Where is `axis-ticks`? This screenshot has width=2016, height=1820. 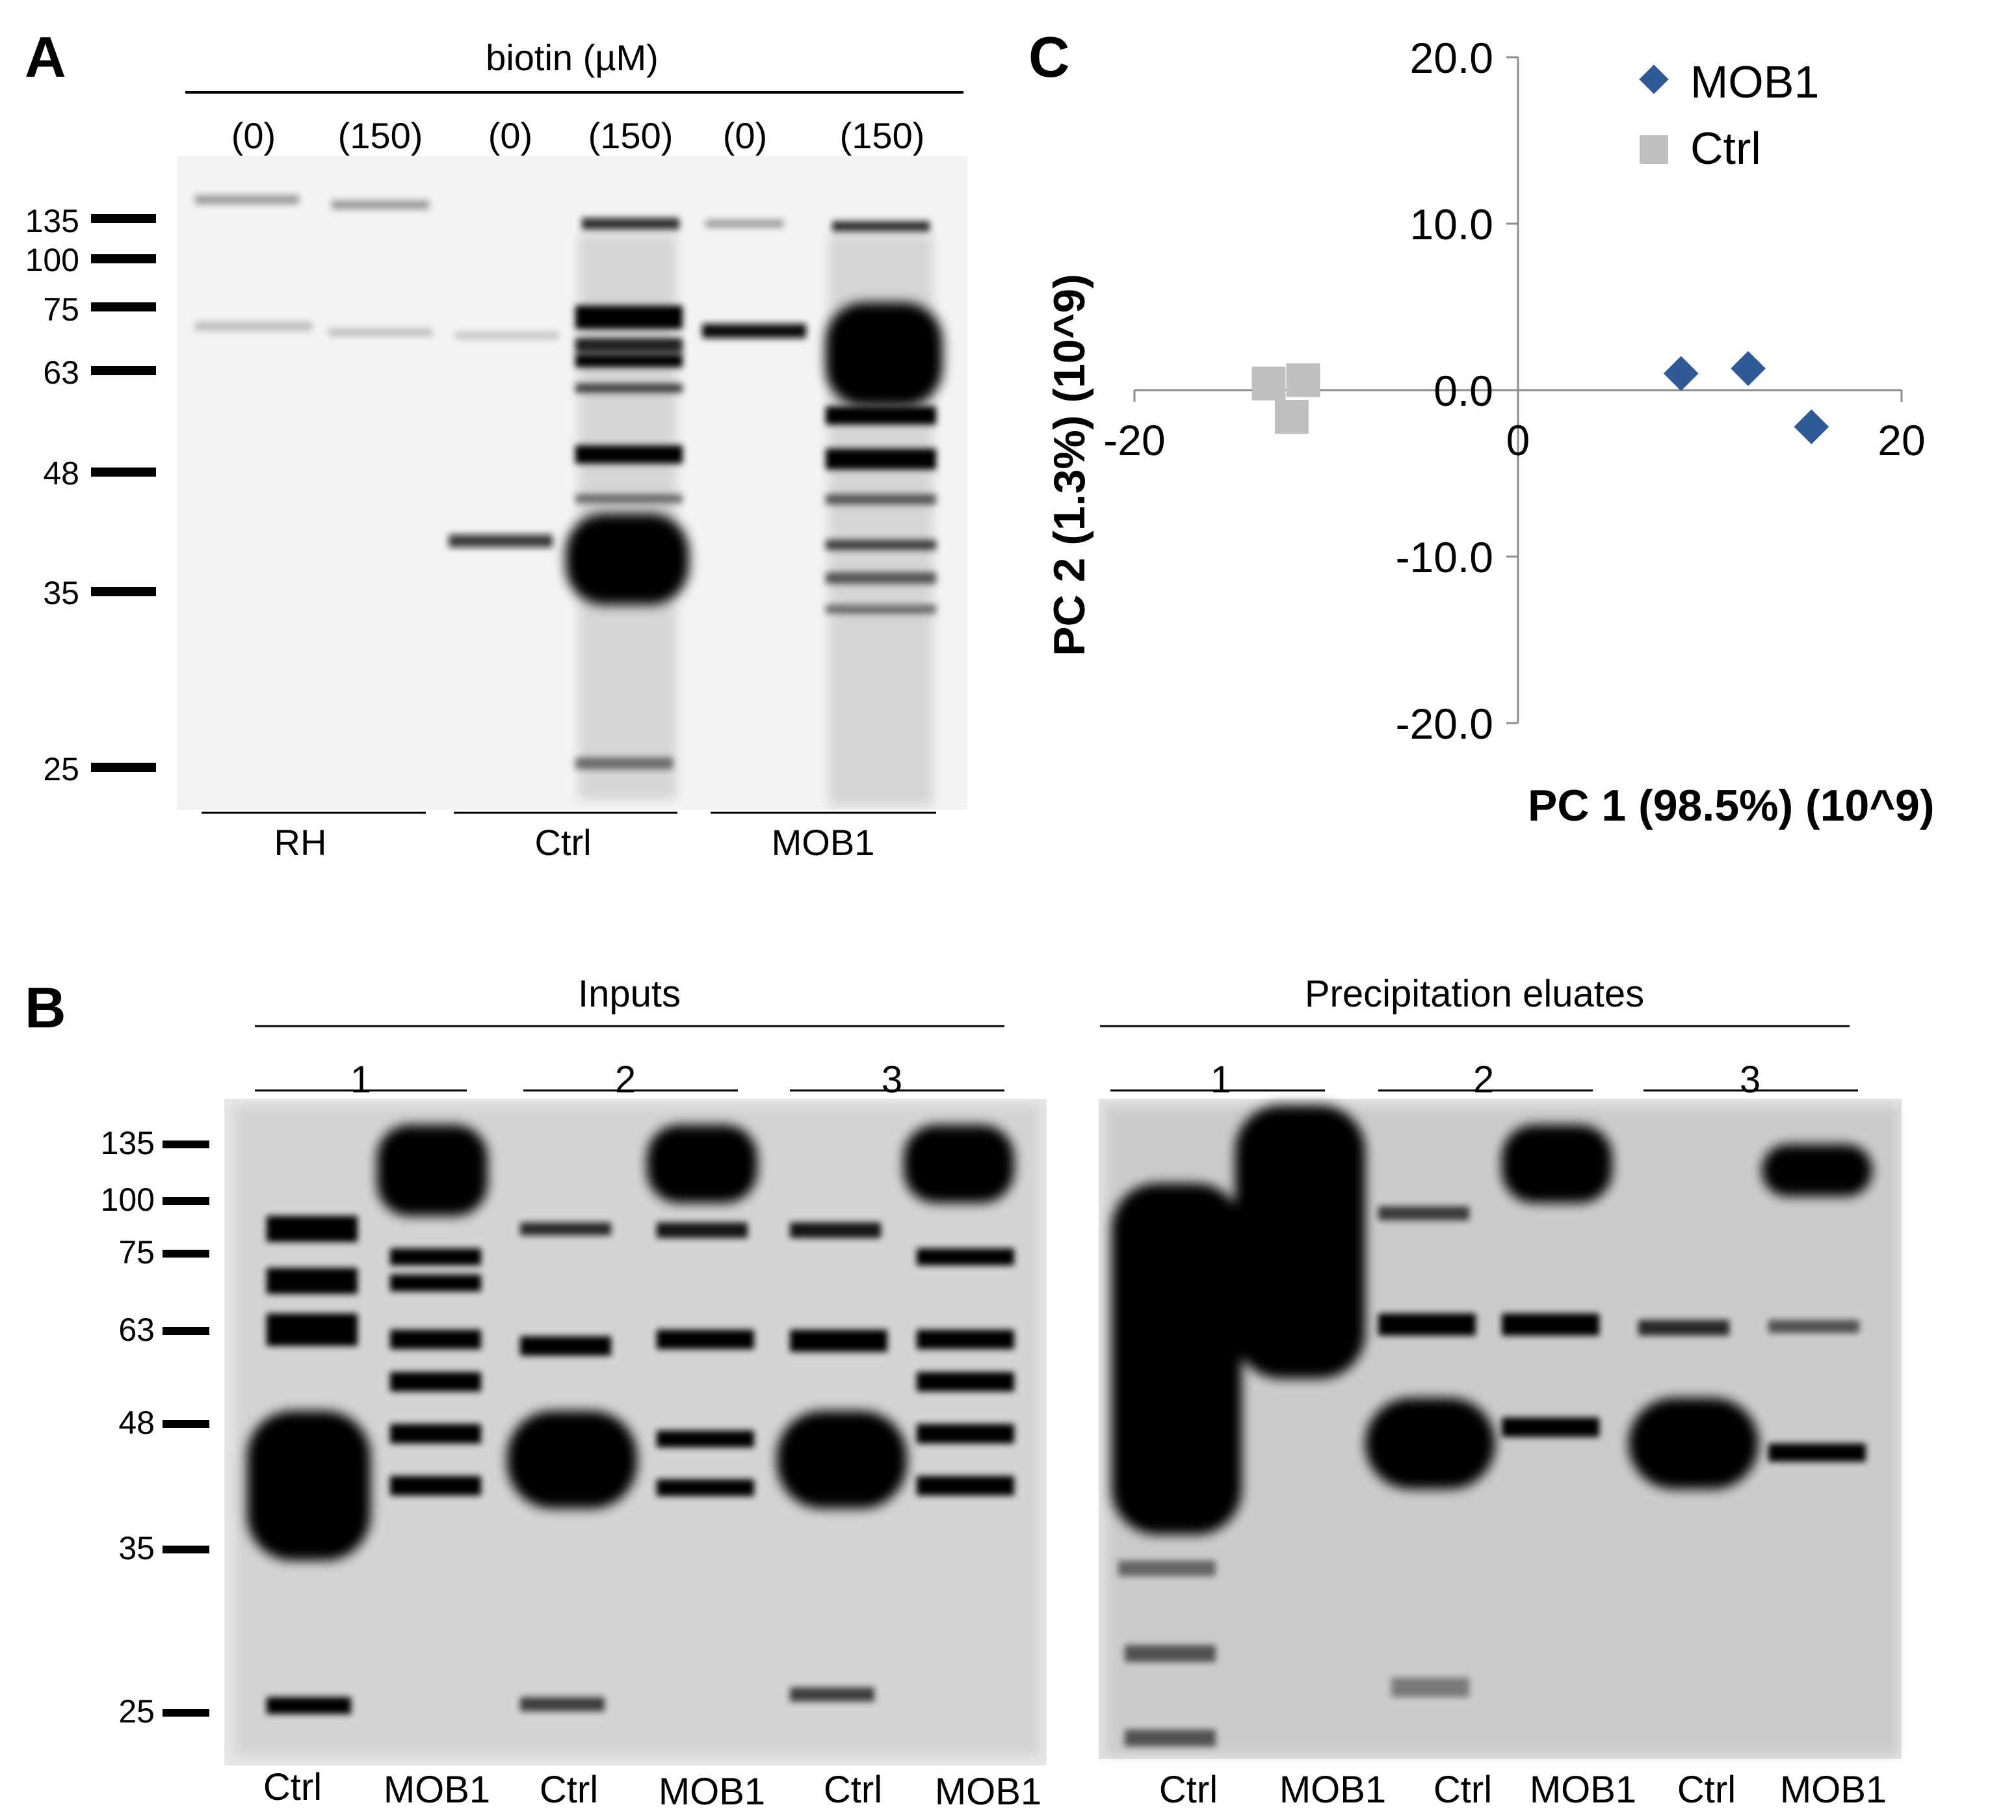
axis-ticks is located at coordinates (1518, 390).